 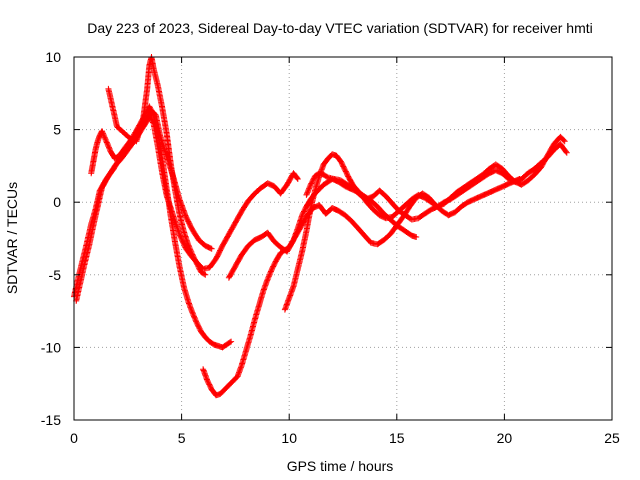 What do you see at coordinates (55, 275) in the screenshot?
I see `y-tick-label: -5` at bounding box center [55, 275].